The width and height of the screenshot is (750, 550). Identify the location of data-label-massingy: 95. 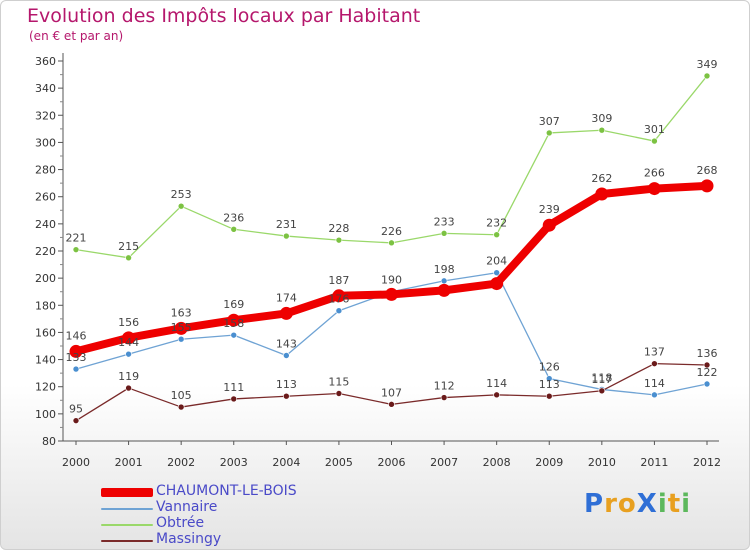
(76, 409).